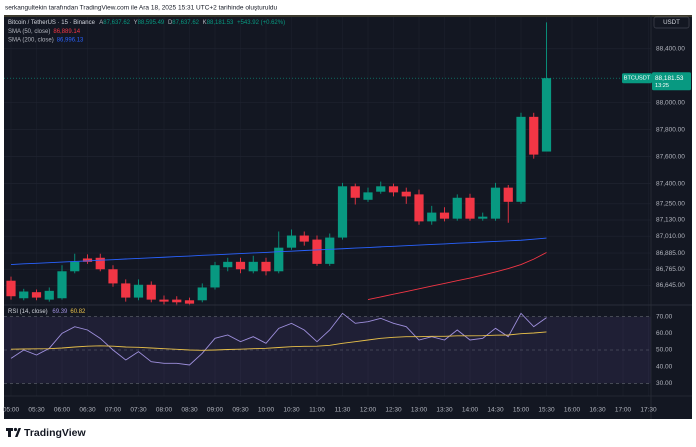 The width and height of the screenshot is (696, 447). What do you see at coordinates (670, 269) in the screenshot?
I see `y-tick-label: 86,765.00` at bounding box center [670, 269].